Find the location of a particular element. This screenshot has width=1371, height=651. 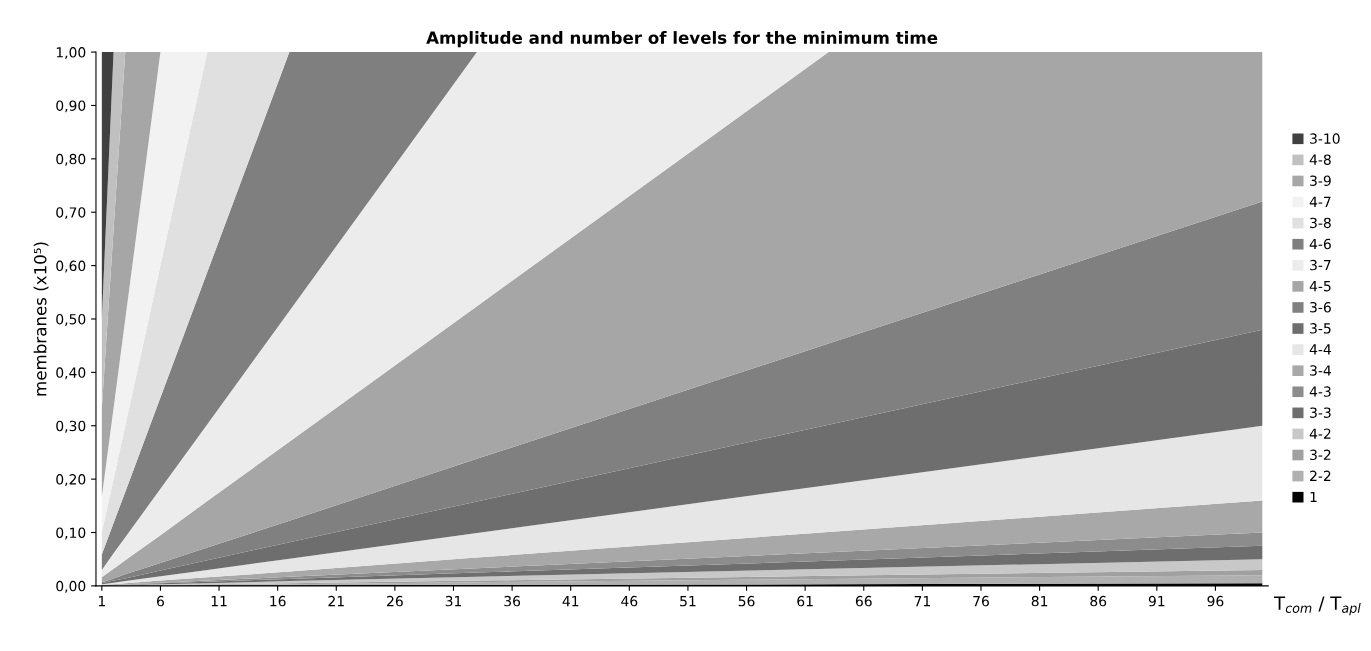

legend-label: 3-7 is located at coordinates (1320, 265).